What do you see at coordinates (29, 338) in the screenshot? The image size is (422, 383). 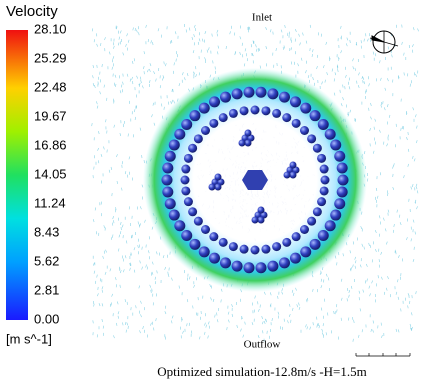 I see `legend-unit: [m s^-1]` at bounding box center [29, 338].